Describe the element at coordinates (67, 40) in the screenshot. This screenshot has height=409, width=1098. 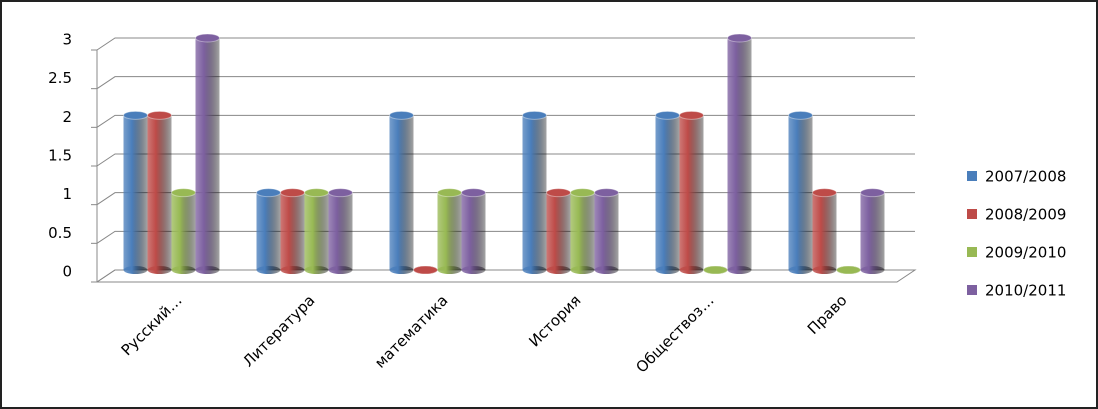
I see `y-tick-label: 3` at that location.